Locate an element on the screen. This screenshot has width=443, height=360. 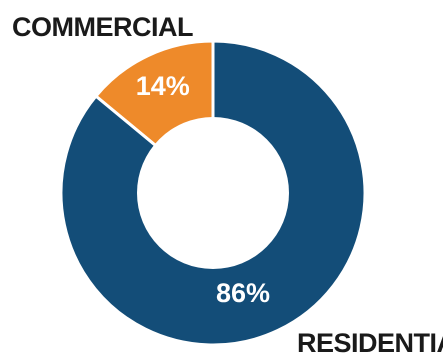
commercial-percent-label: 14% is located at coordinates (163, 86).